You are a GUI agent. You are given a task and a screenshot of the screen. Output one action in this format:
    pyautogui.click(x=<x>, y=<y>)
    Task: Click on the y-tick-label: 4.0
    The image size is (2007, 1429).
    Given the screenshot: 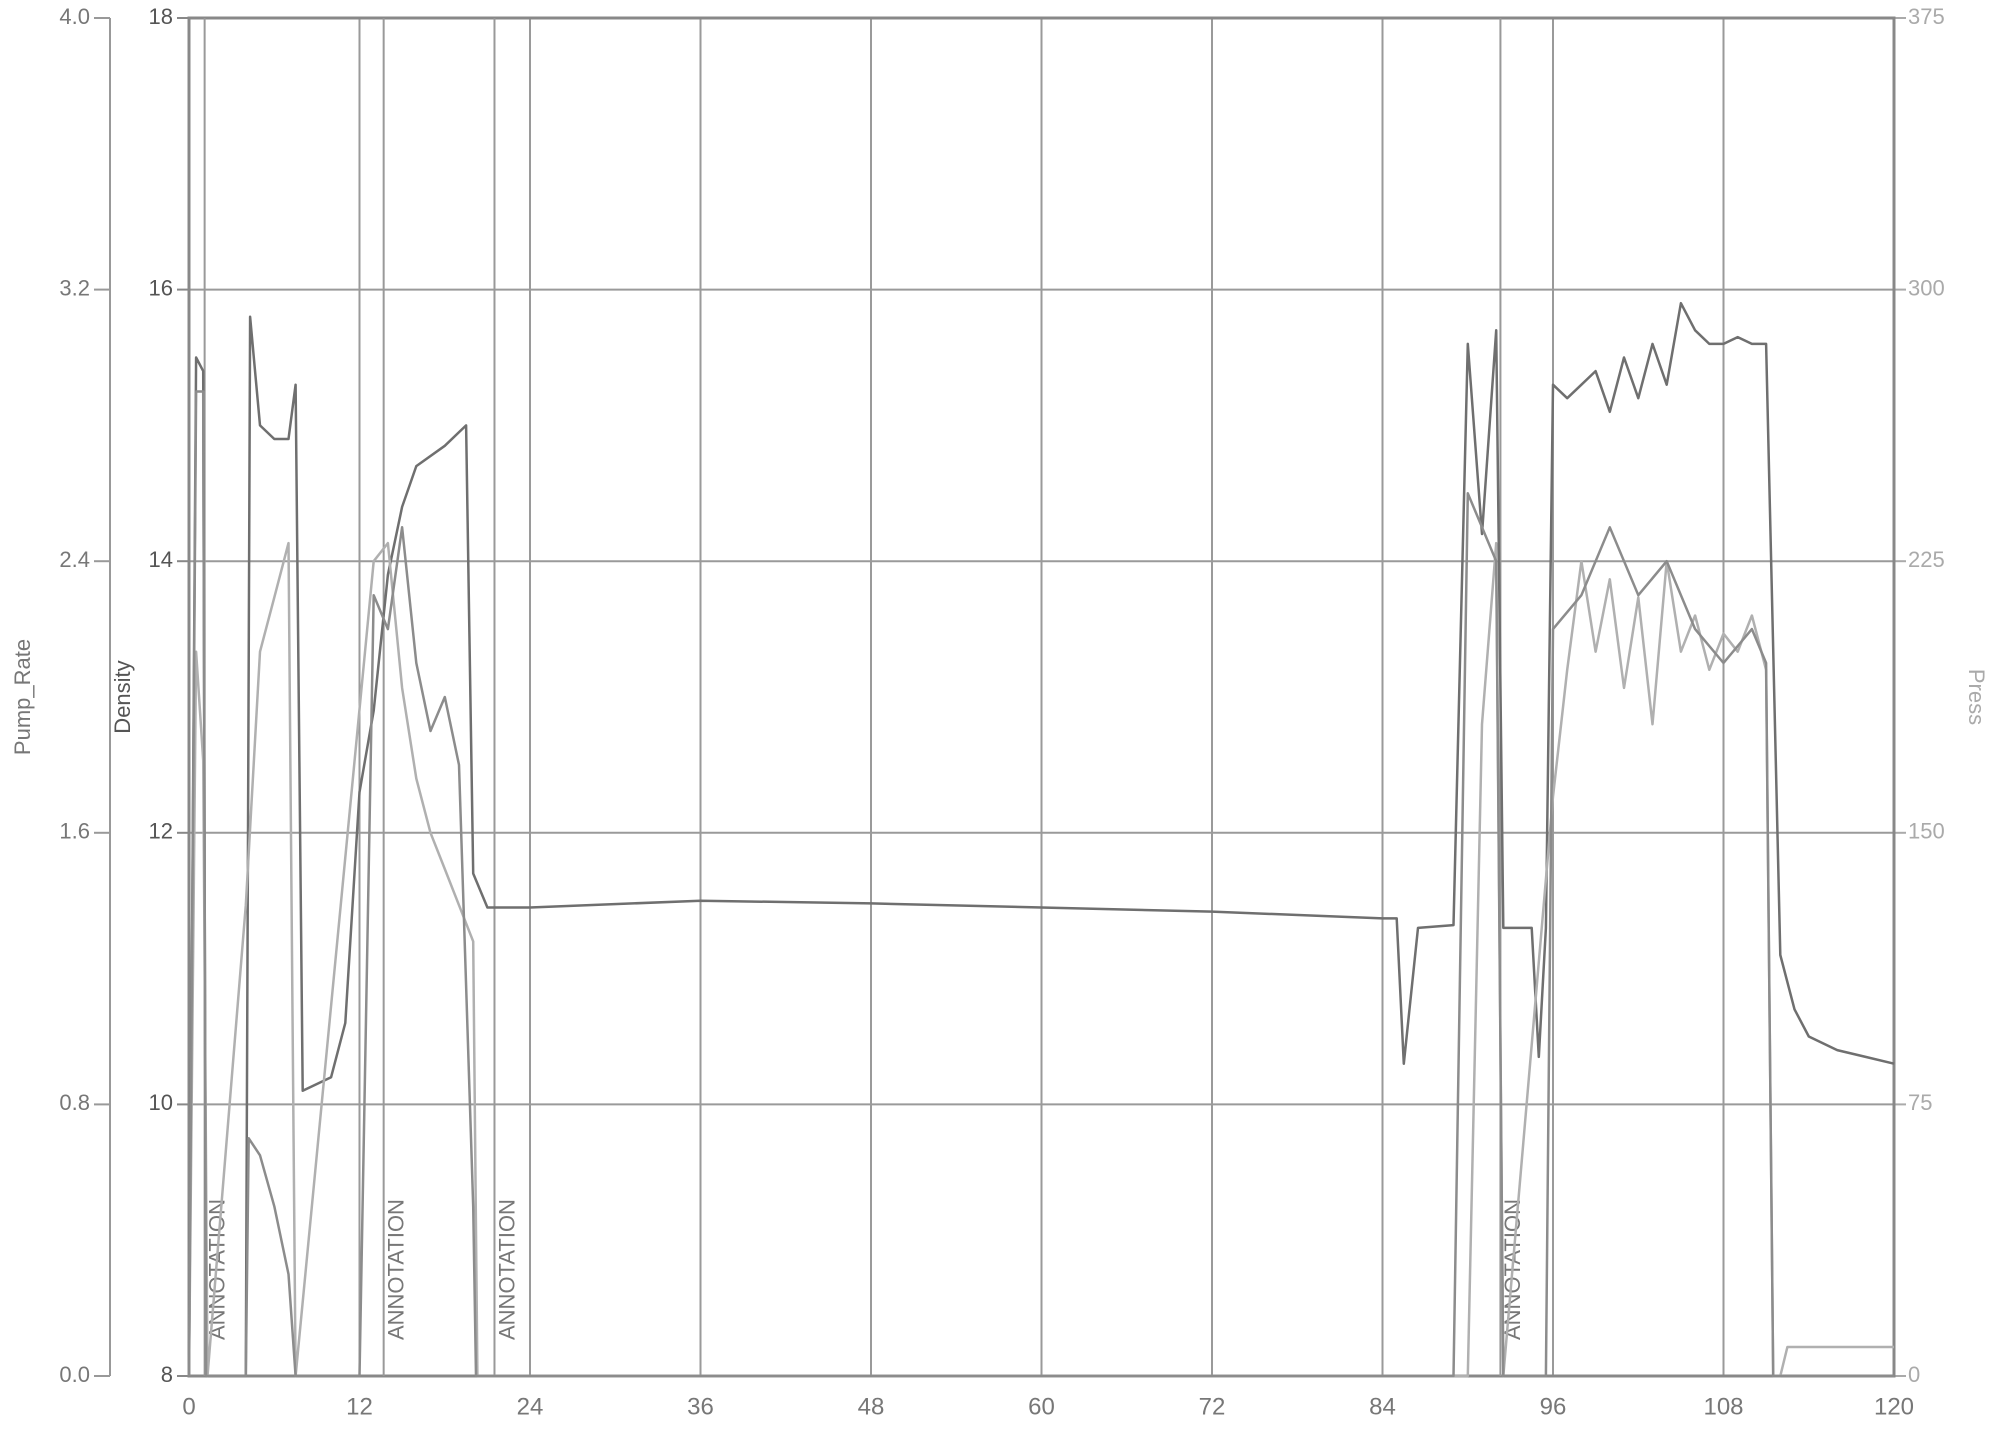 What is the action you would take?
    pyautogui.click(x=74, y=16)
    